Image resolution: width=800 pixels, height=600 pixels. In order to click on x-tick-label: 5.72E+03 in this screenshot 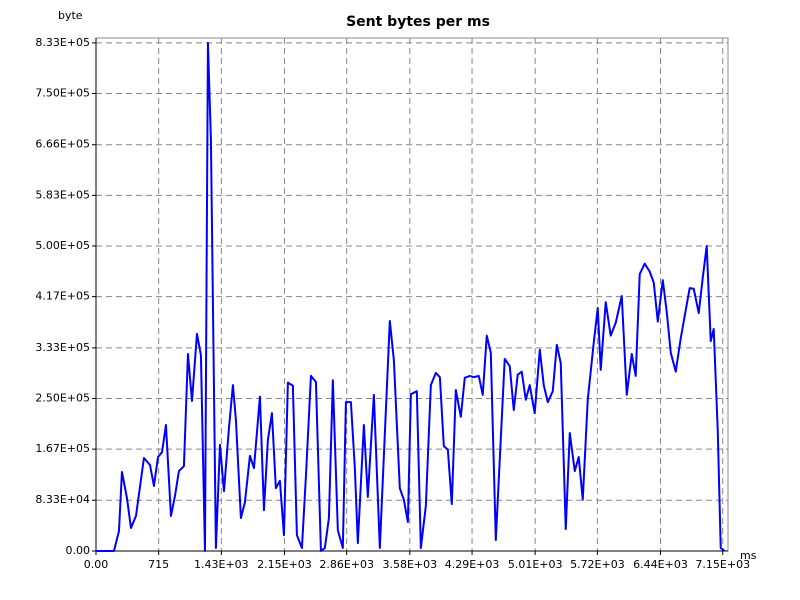, I will do `click(597, 564)`.